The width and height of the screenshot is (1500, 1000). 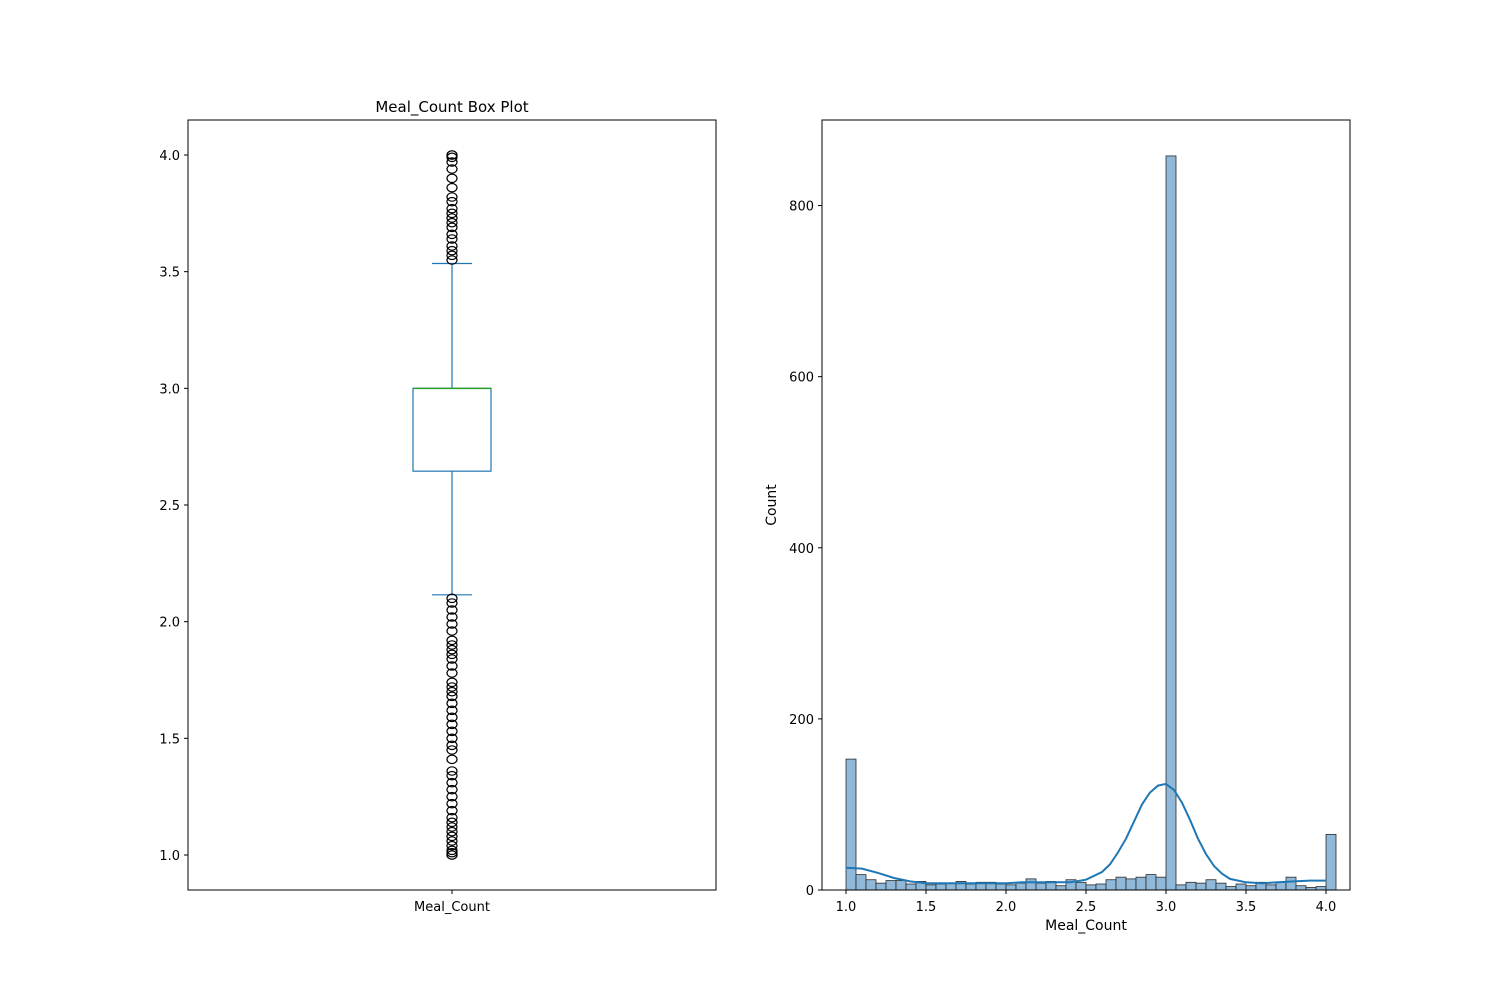 What do you see at coordinates (772, 505) in the screenshot?
I see `histogram-y-axis-label: Count` at bounding box center [772, 505].